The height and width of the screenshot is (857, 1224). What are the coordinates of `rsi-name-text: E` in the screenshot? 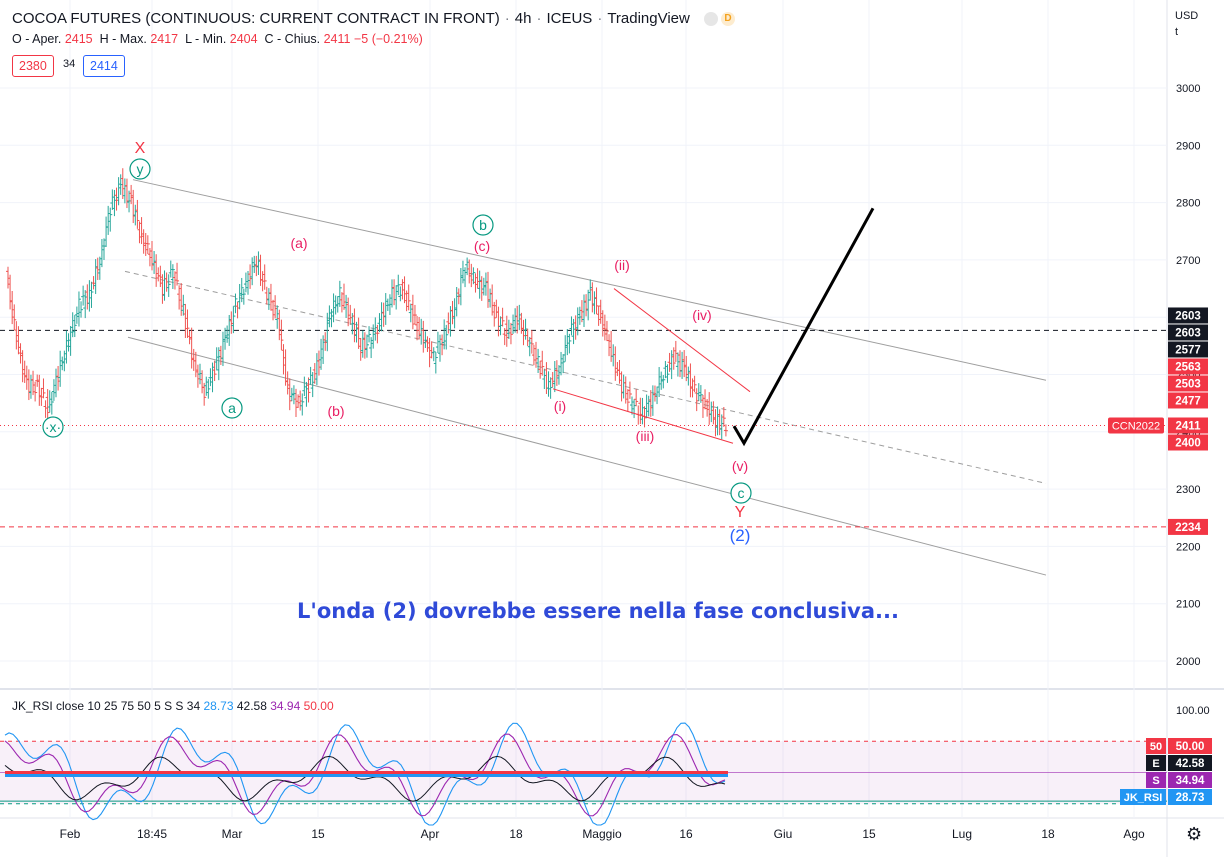 It's located at (1155, 764).